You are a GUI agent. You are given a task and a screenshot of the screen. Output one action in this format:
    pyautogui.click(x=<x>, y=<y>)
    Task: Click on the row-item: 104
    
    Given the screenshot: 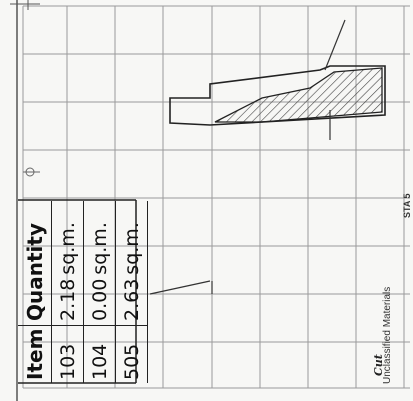 What is the action you would take?
    pyautogui.click(x=100, y=354)
    